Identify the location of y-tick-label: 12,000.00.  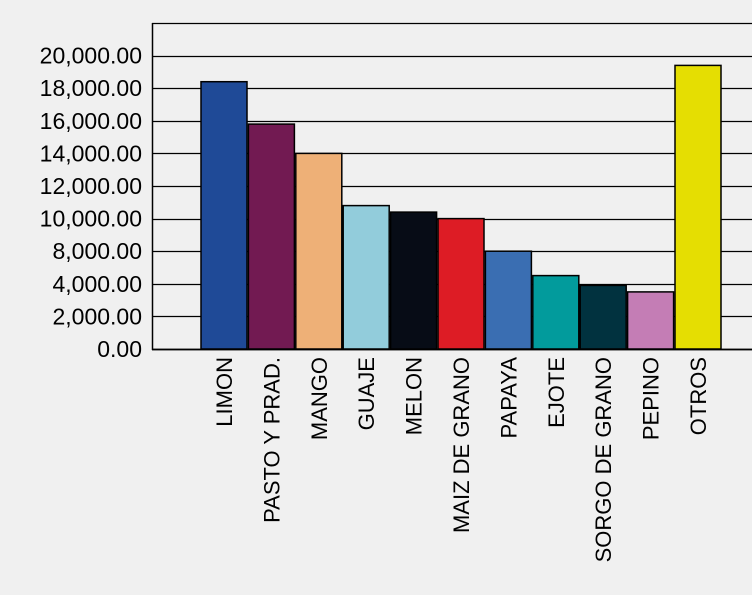
(91, 186).